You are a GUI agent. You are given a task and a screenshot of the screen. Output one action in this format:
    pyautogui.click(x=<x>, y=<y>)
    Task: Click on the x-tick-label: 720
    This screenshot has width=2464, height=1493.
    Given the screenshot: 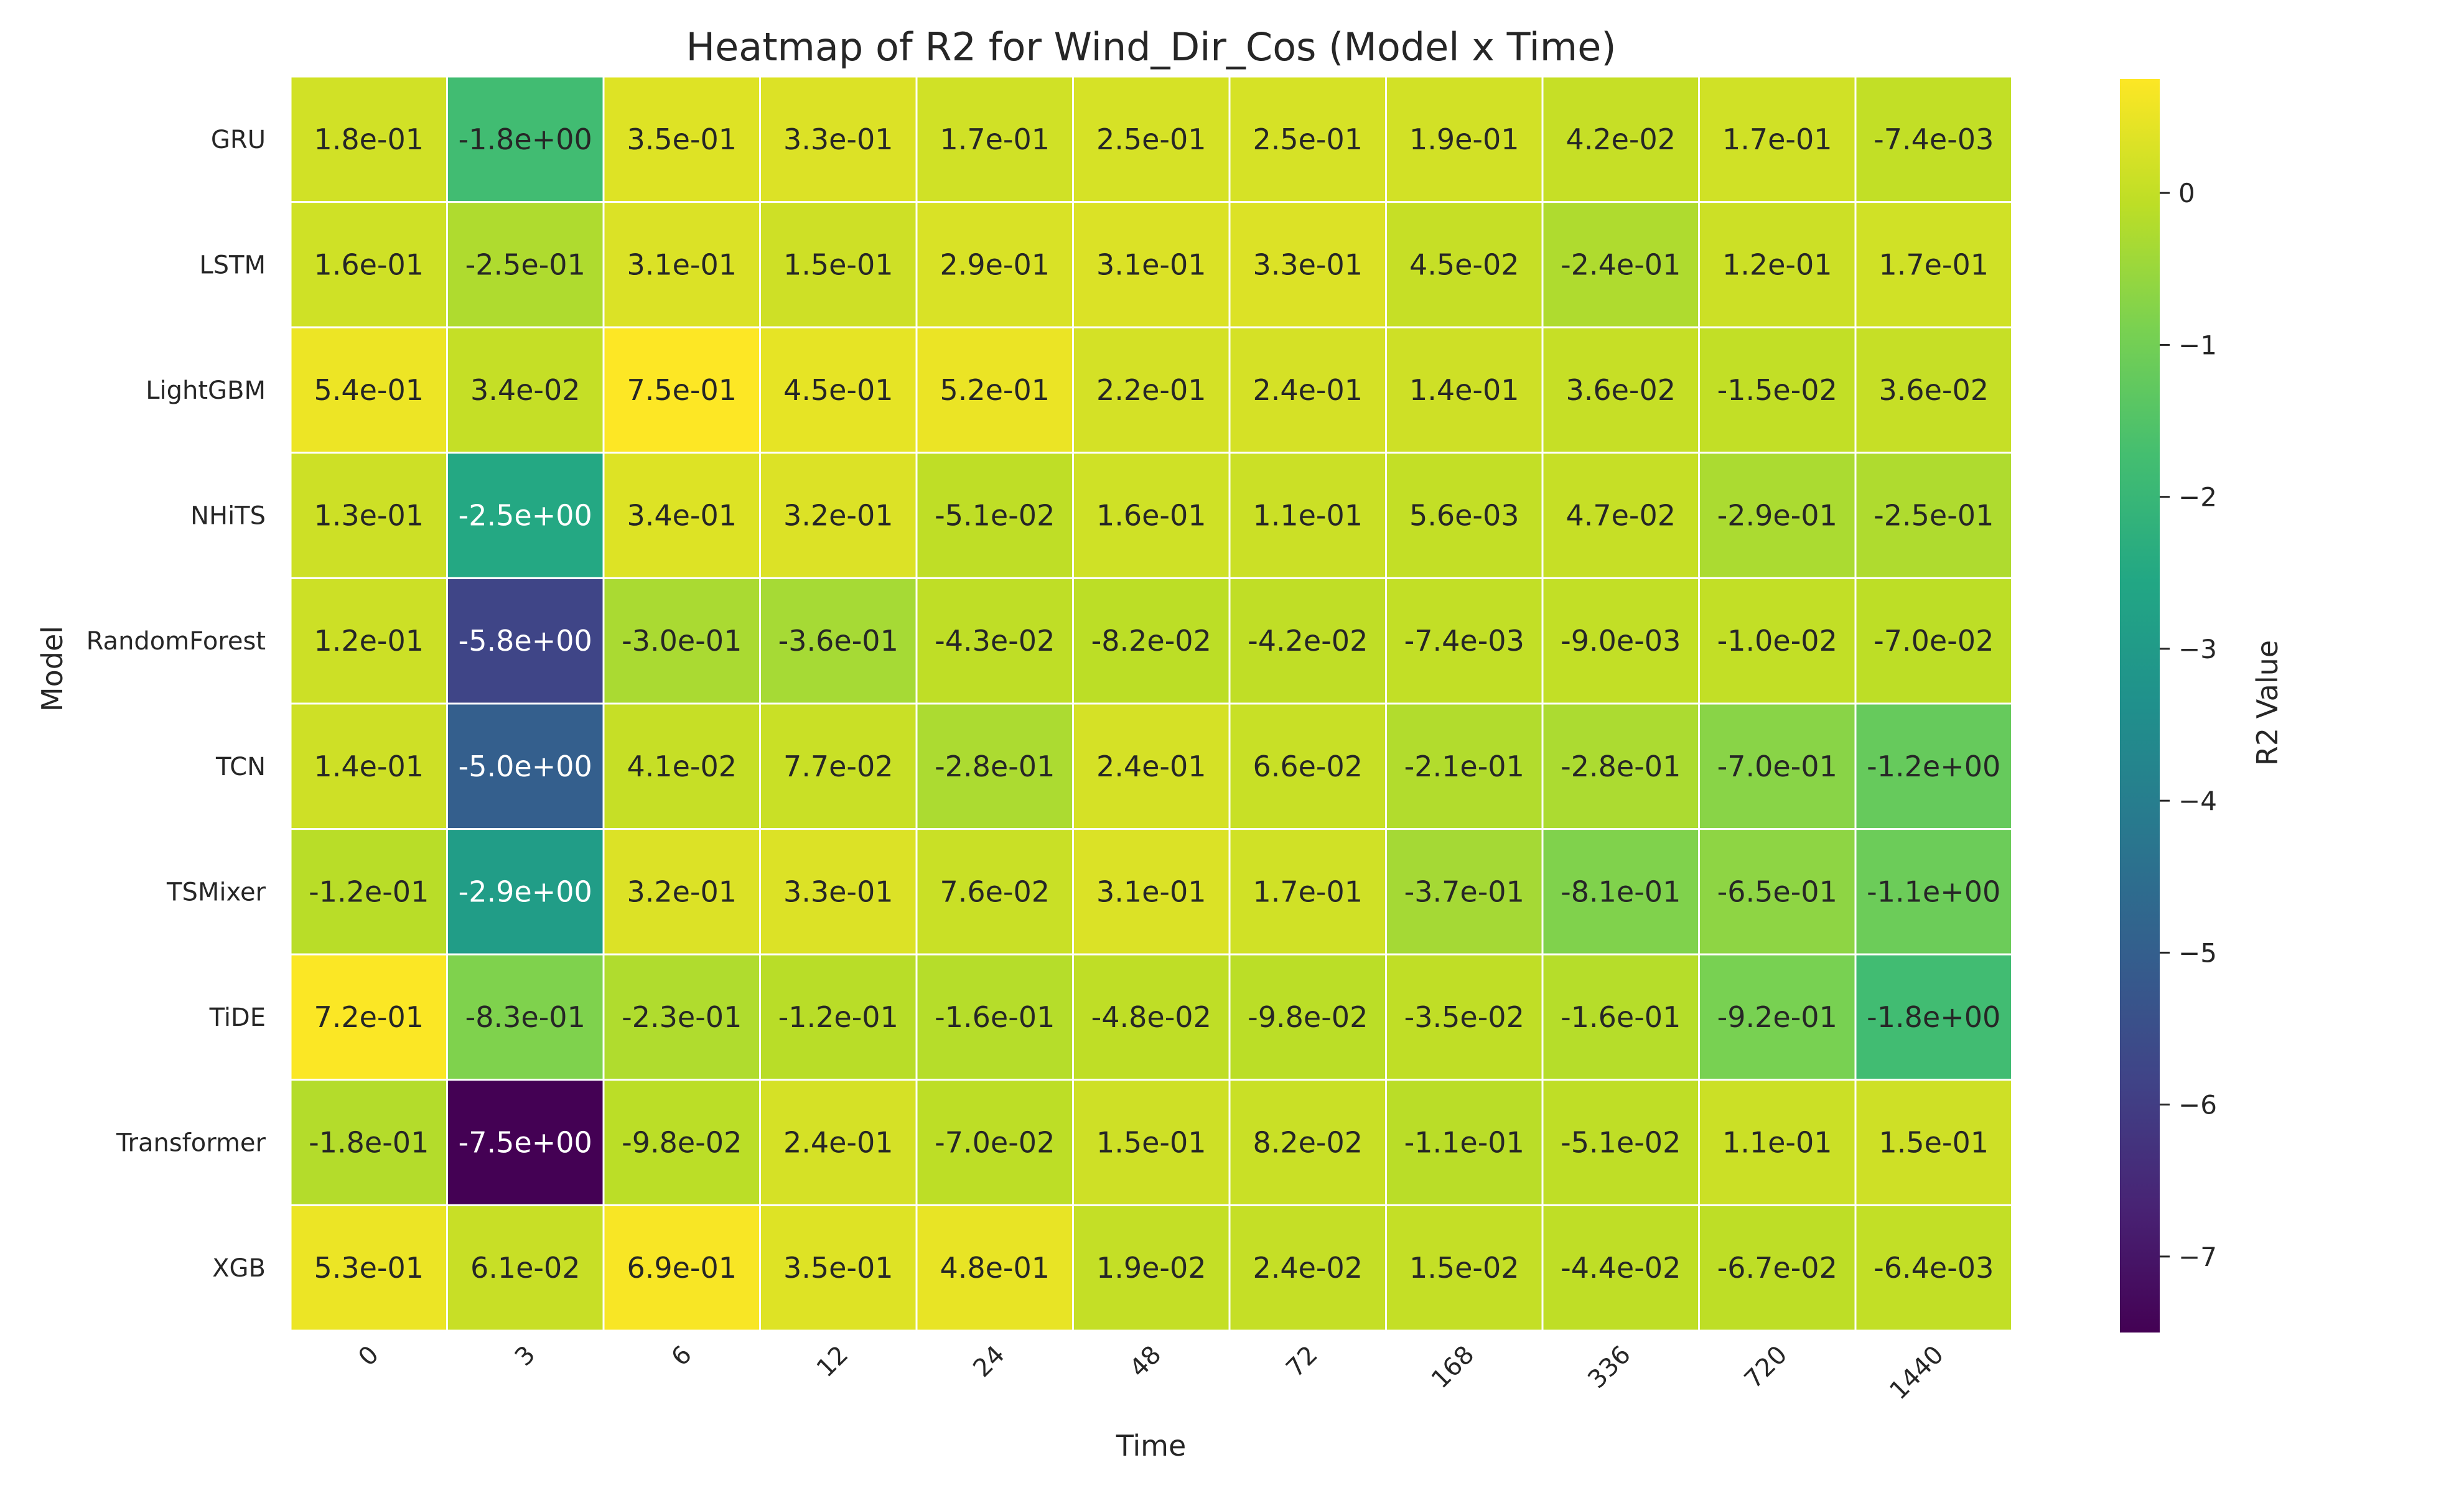 What is the action you would take?
    pyautogui.click(x=1766, y=1368)
    